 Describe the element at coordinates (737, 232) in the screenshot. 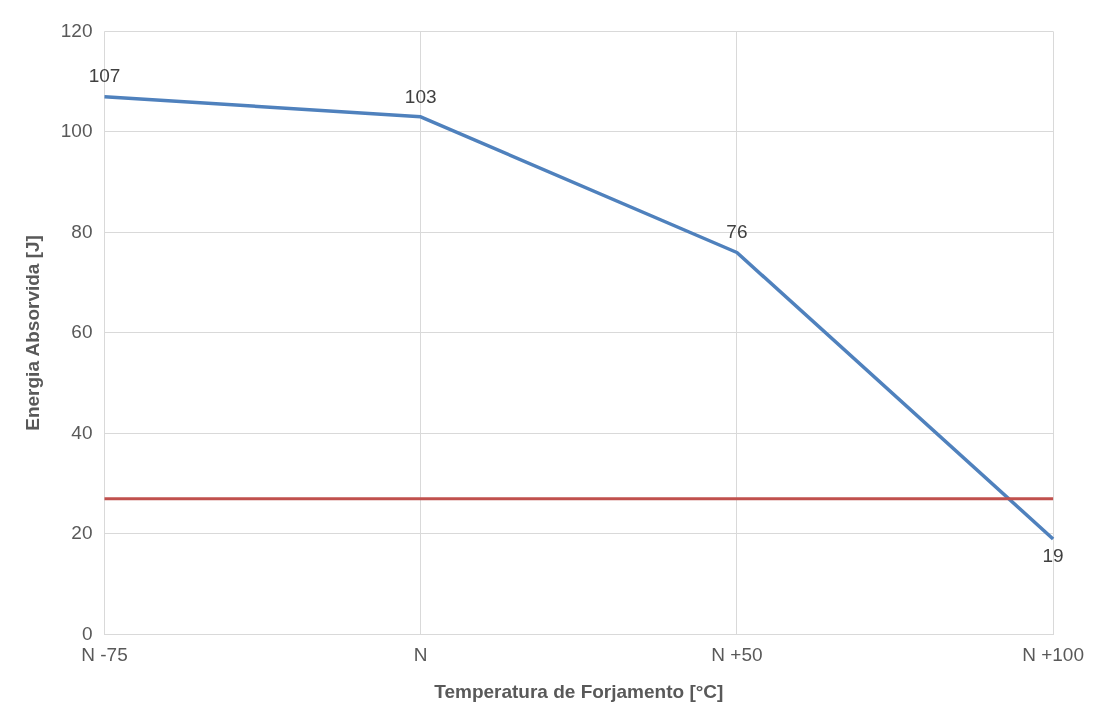

I see `data-label: 76` at that location.